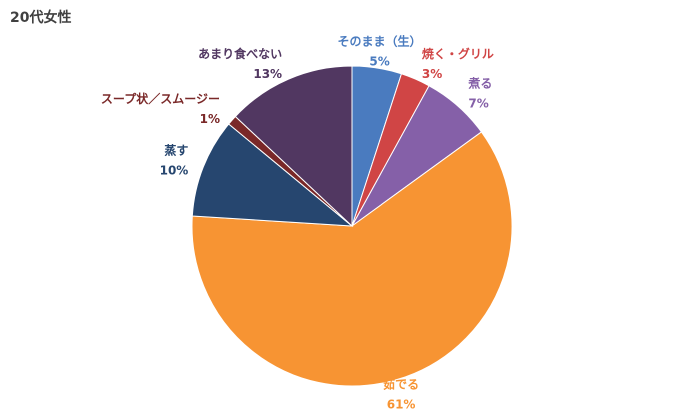 The image size is (700, 420). Describe the element at coordinates (174, 171) in the screenshot. I see `slice-value-label: 10%` at that location.